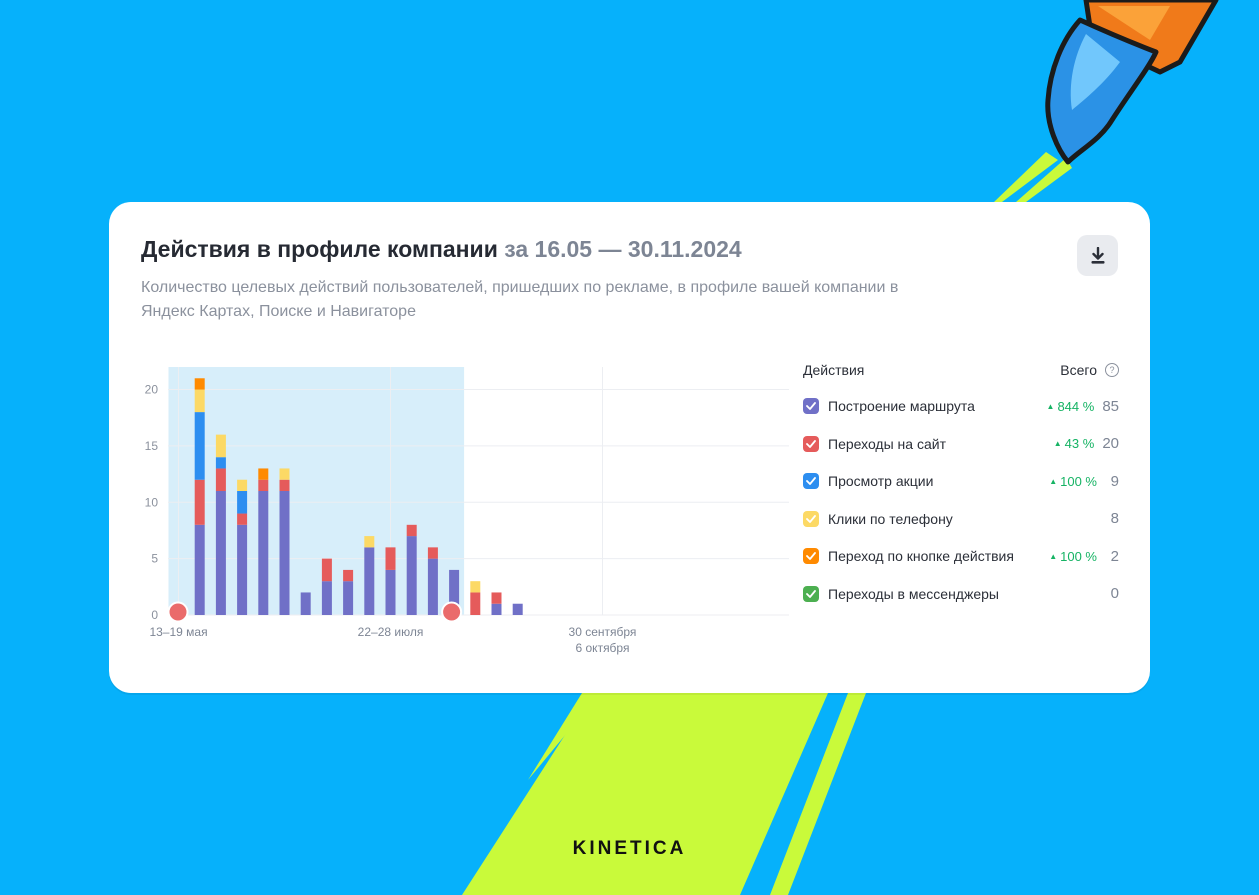  Describe the element at coordinates (154, 559) in the screenshot. I see `y-tick-label: 5` at that location.